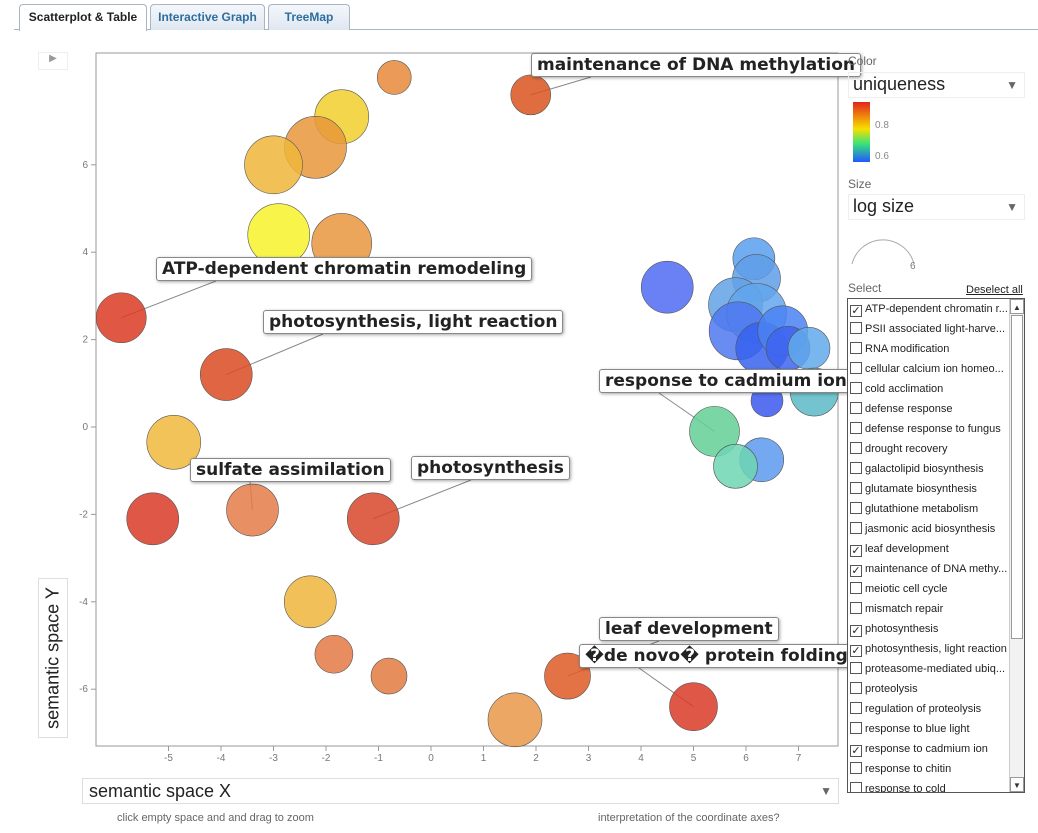  Describe the element at coordinates (344, 269) in the screenshot. I see `annotation-label: ATP-dependent chromatin remodeling` at that location.